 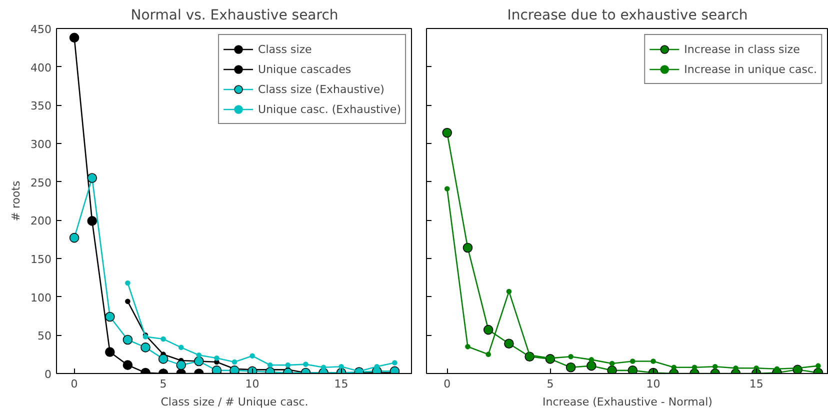 I want to click on y-tick-label: 350, so click(x=41, y=106).